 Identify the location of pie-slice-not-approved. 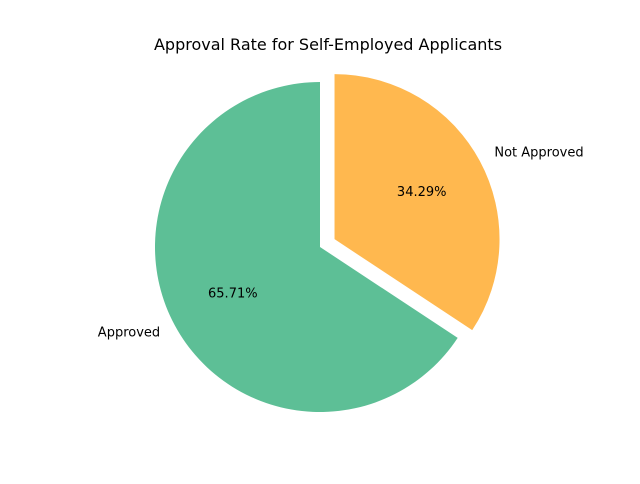
(417, 202).